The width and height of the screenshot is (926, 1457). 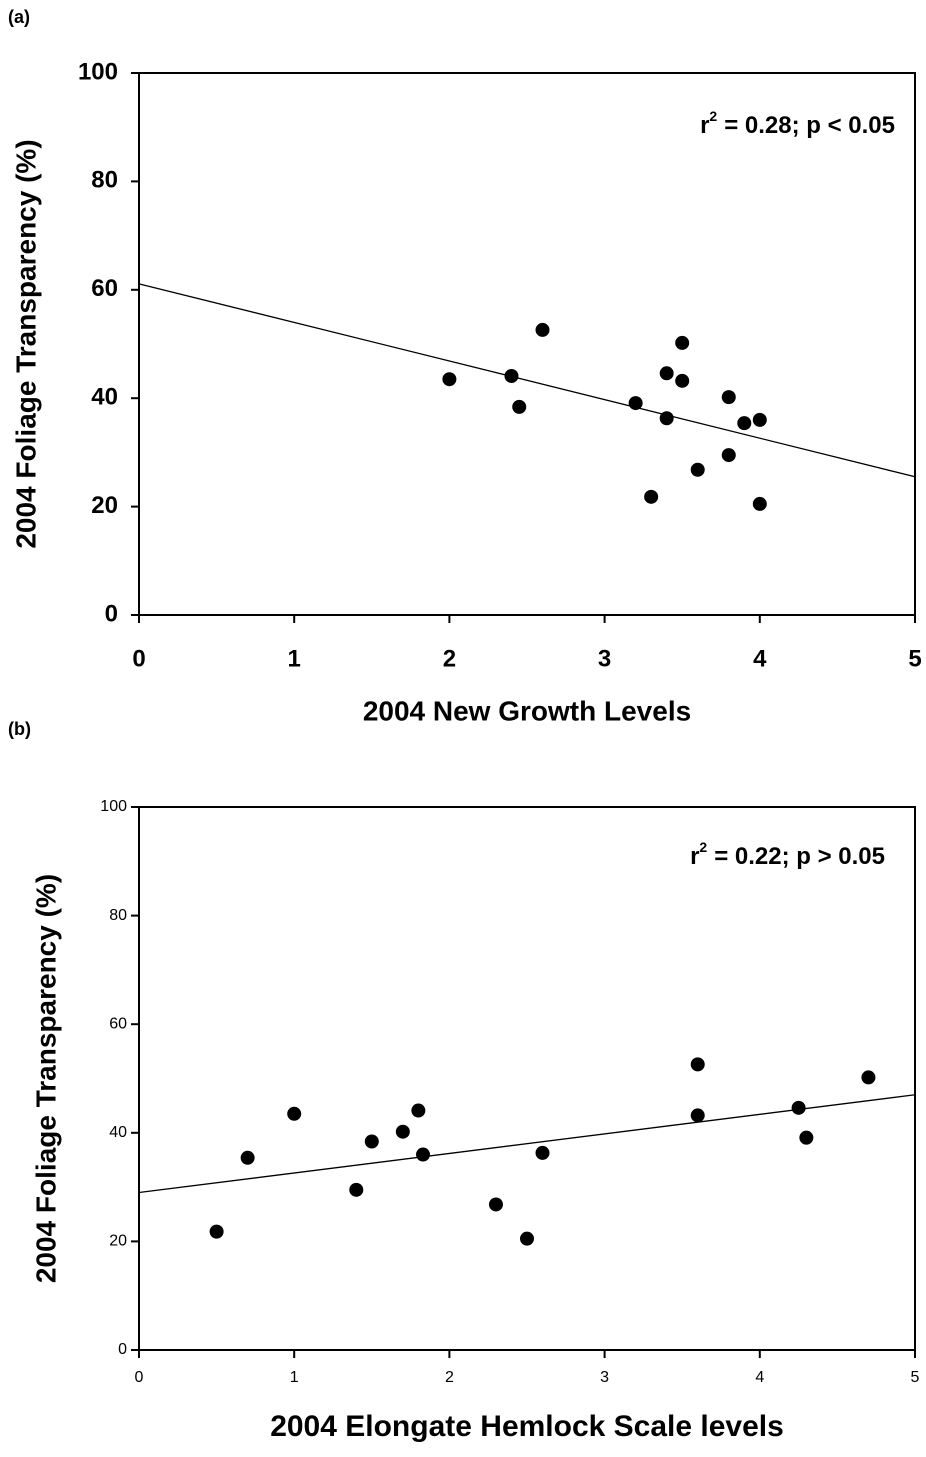 I want to click on annotation: r2 = 0.22; p > 0.05, so click(x=787, y=855).